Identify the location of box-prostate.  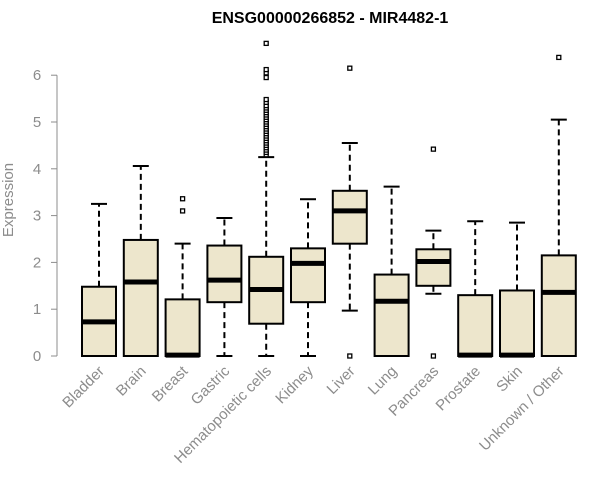
(475, 289).